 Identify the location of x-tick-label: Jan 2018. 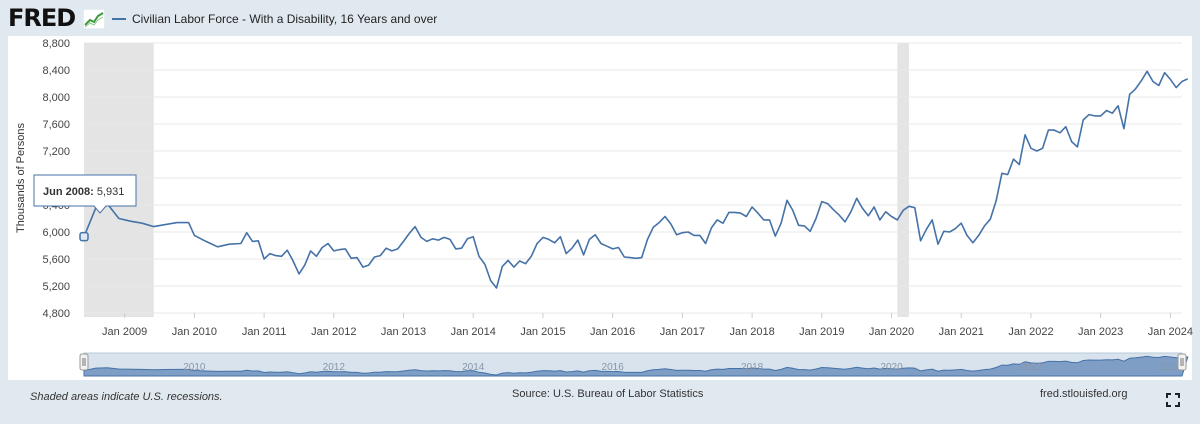
(751, 332).